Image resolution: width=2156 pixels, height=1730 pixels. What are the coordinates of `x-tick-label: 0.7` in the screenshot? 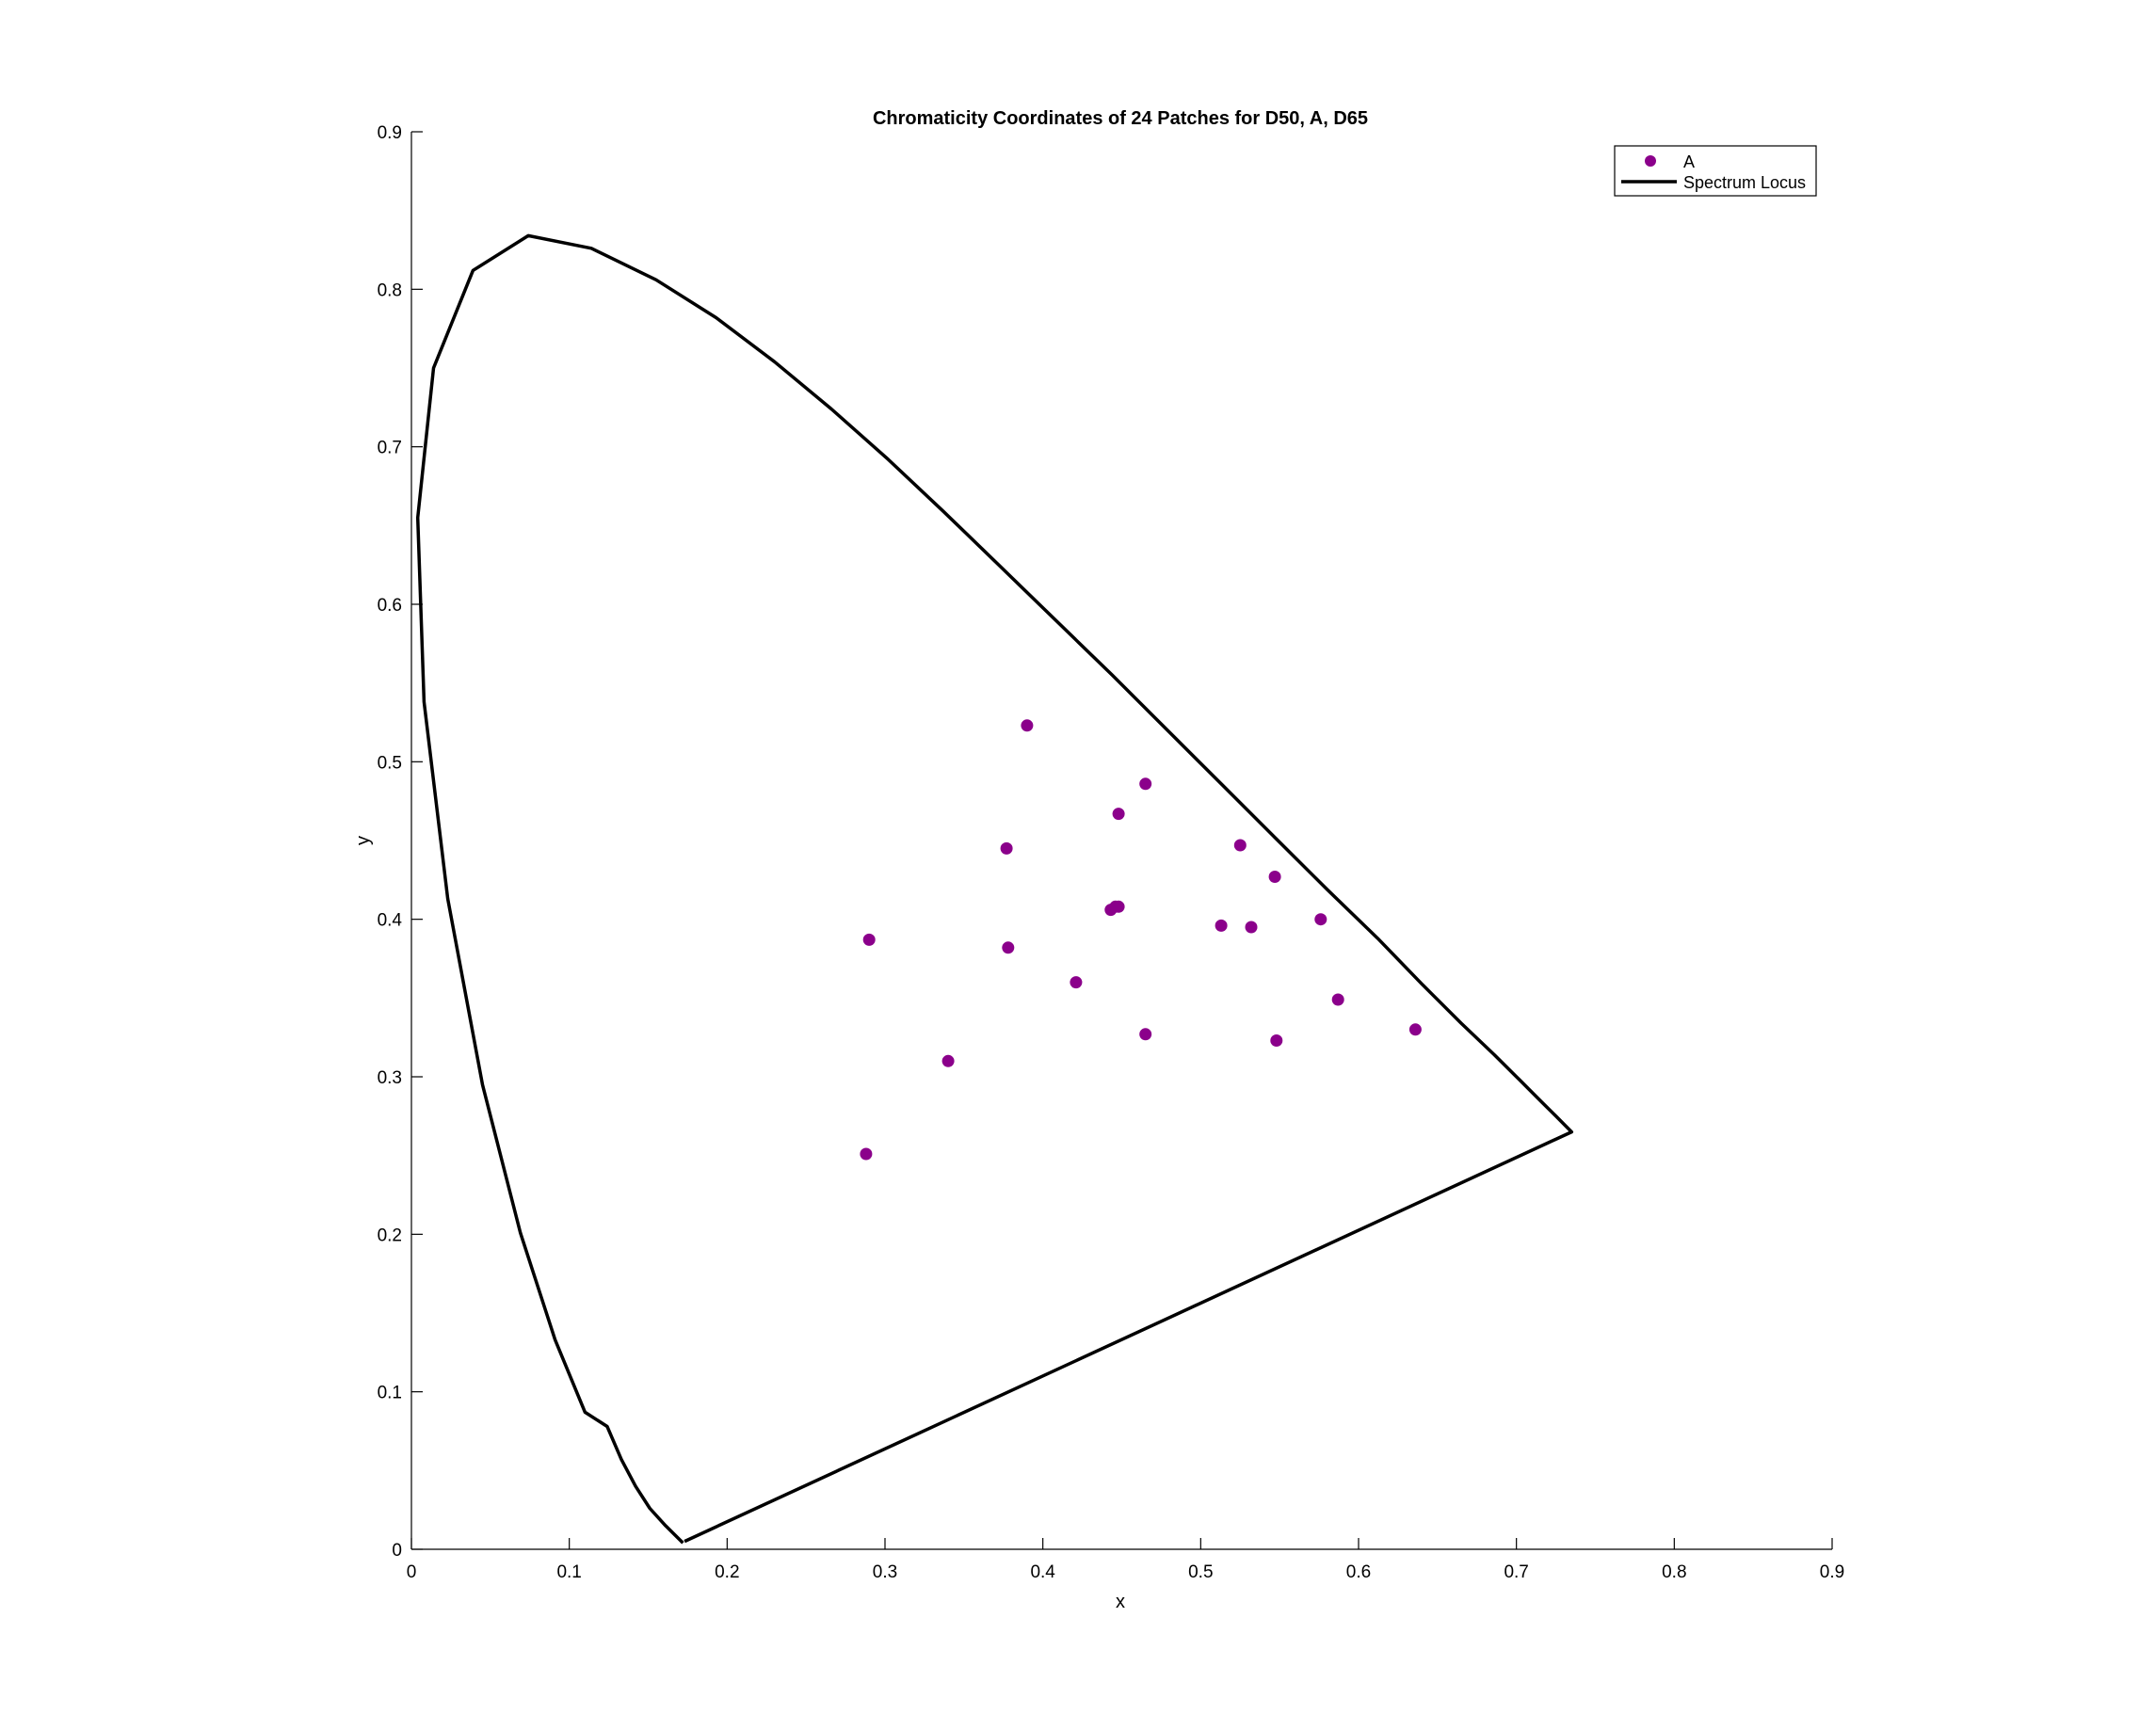 It's located at (1516, 1572).